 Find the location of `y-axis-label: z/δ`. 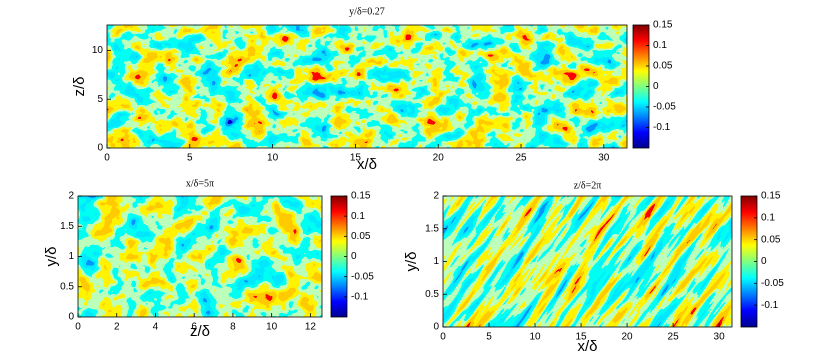

y-axis-label: z/δ is located at coordinates (79, 86).